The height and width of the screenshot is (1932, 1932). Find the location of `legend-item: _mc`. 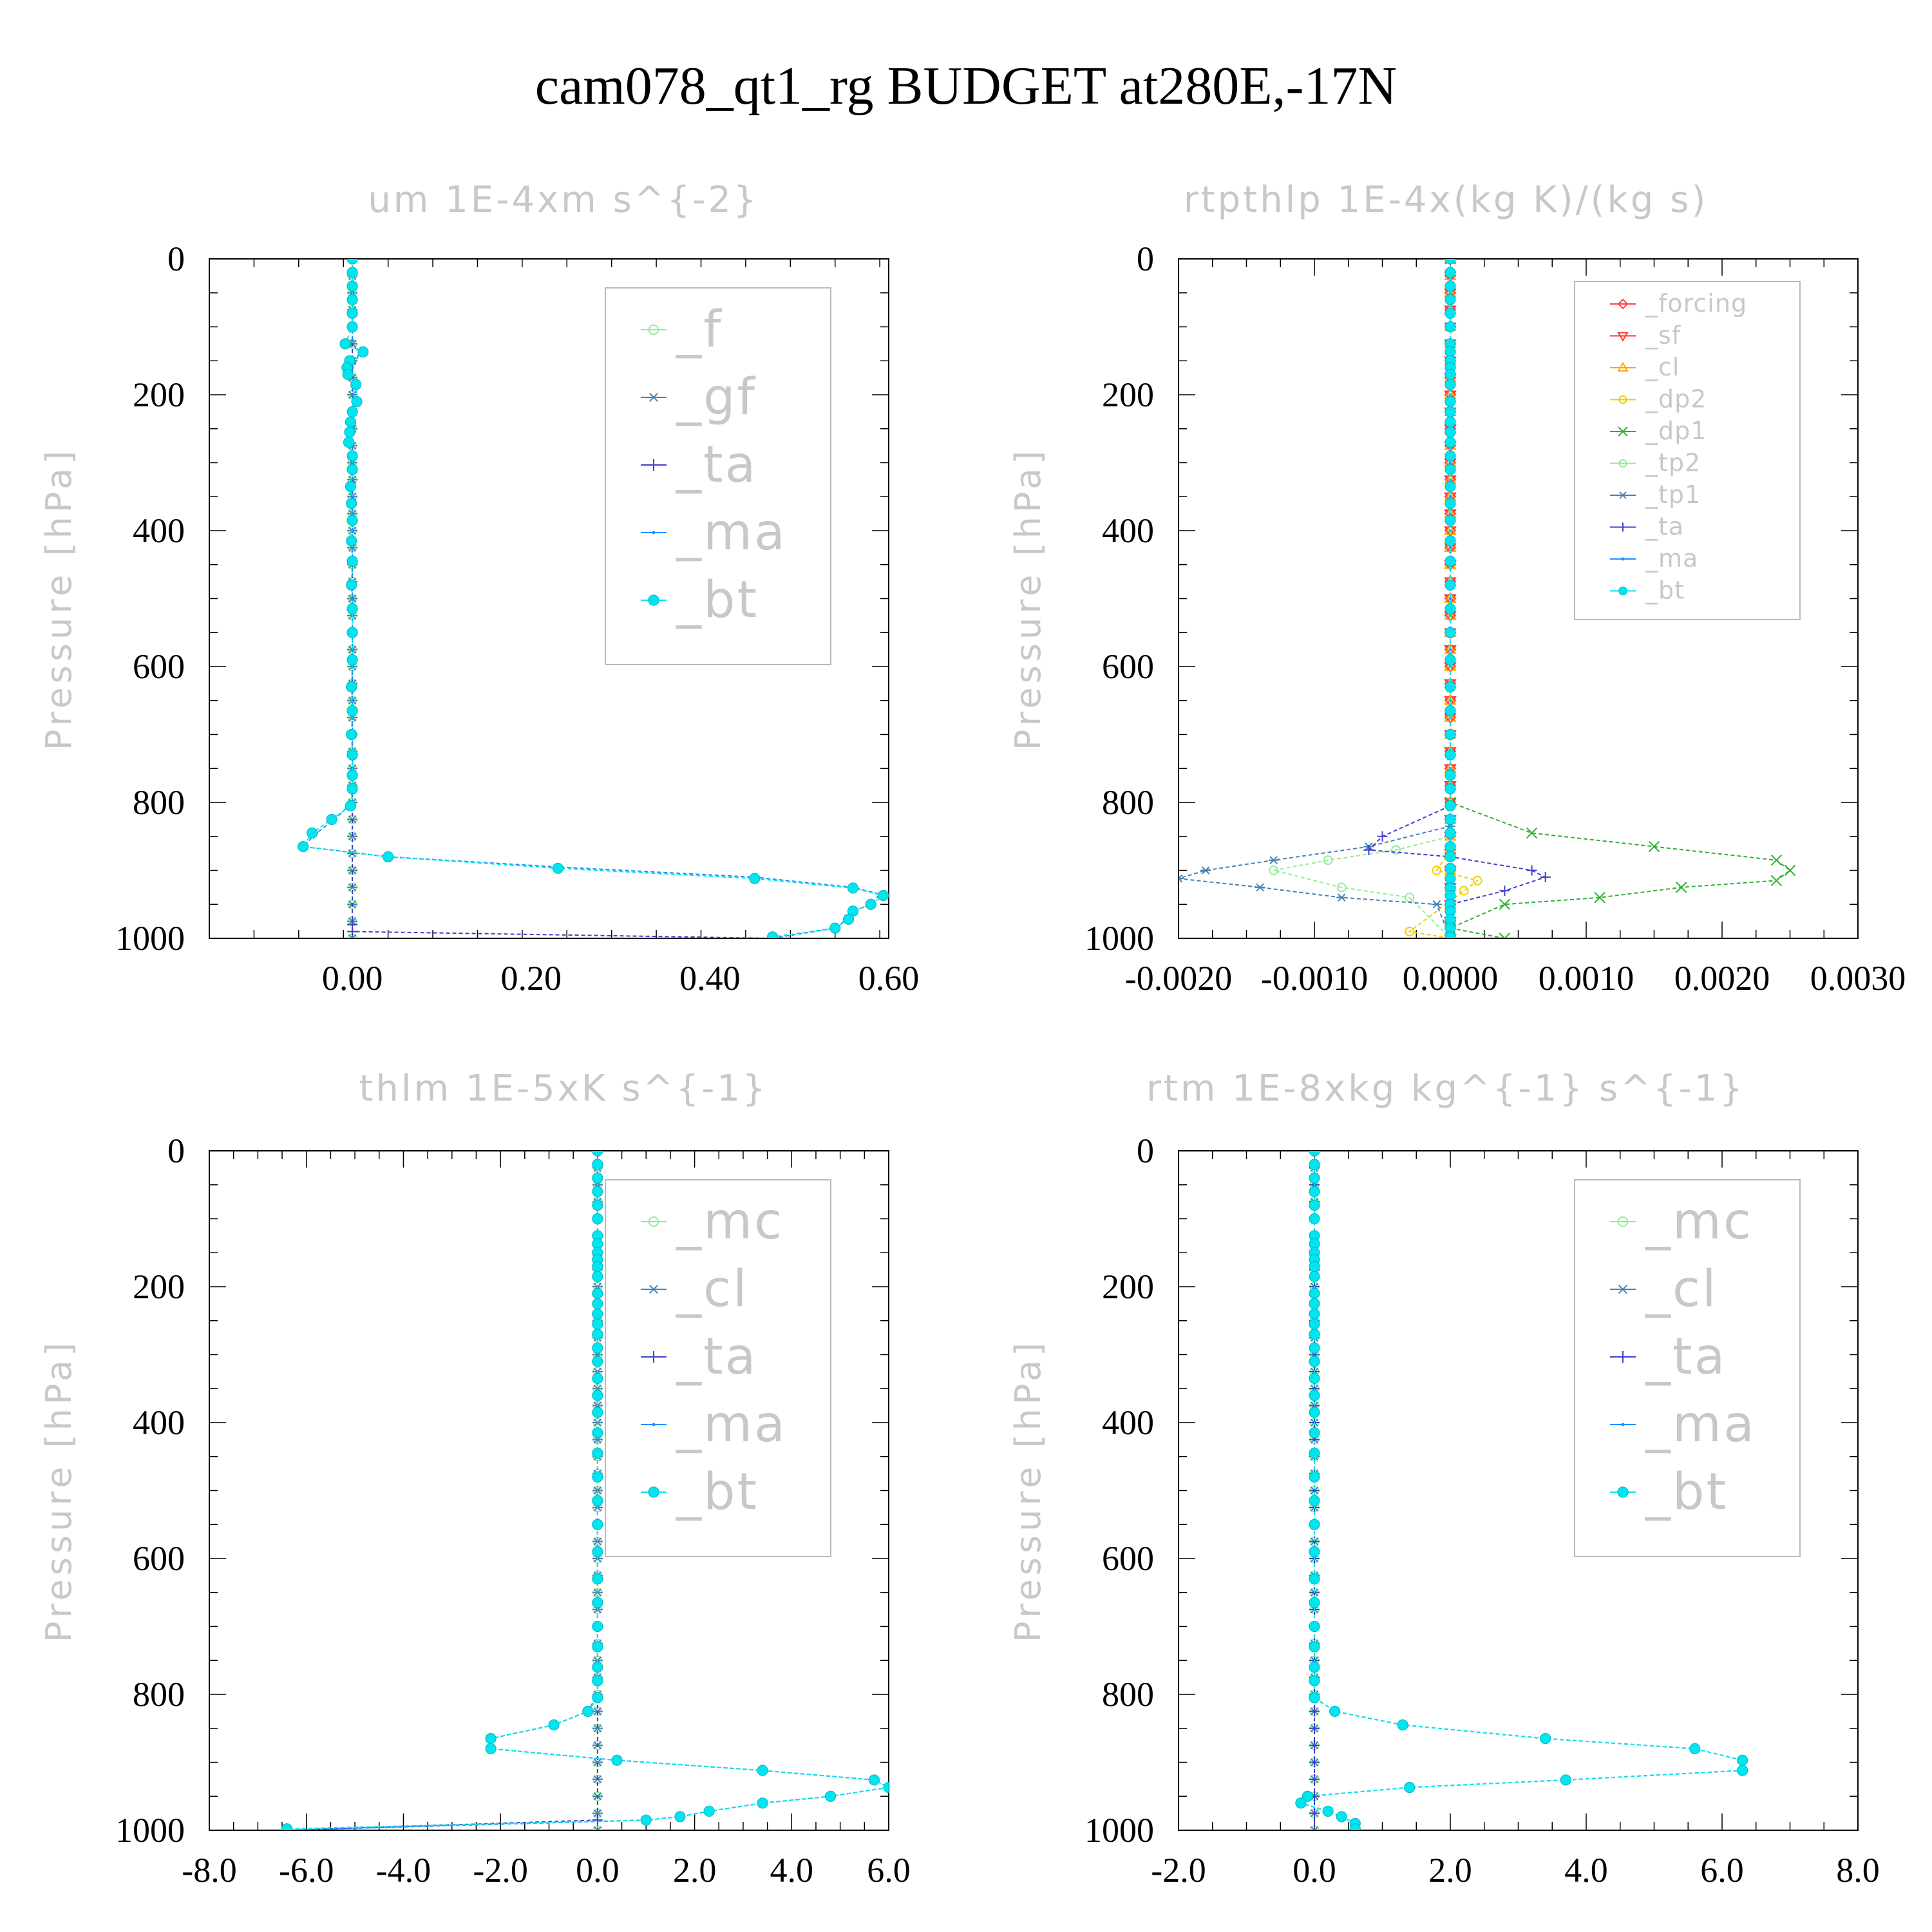

legend-item: _mc is located at coordinates (1682, 1222).